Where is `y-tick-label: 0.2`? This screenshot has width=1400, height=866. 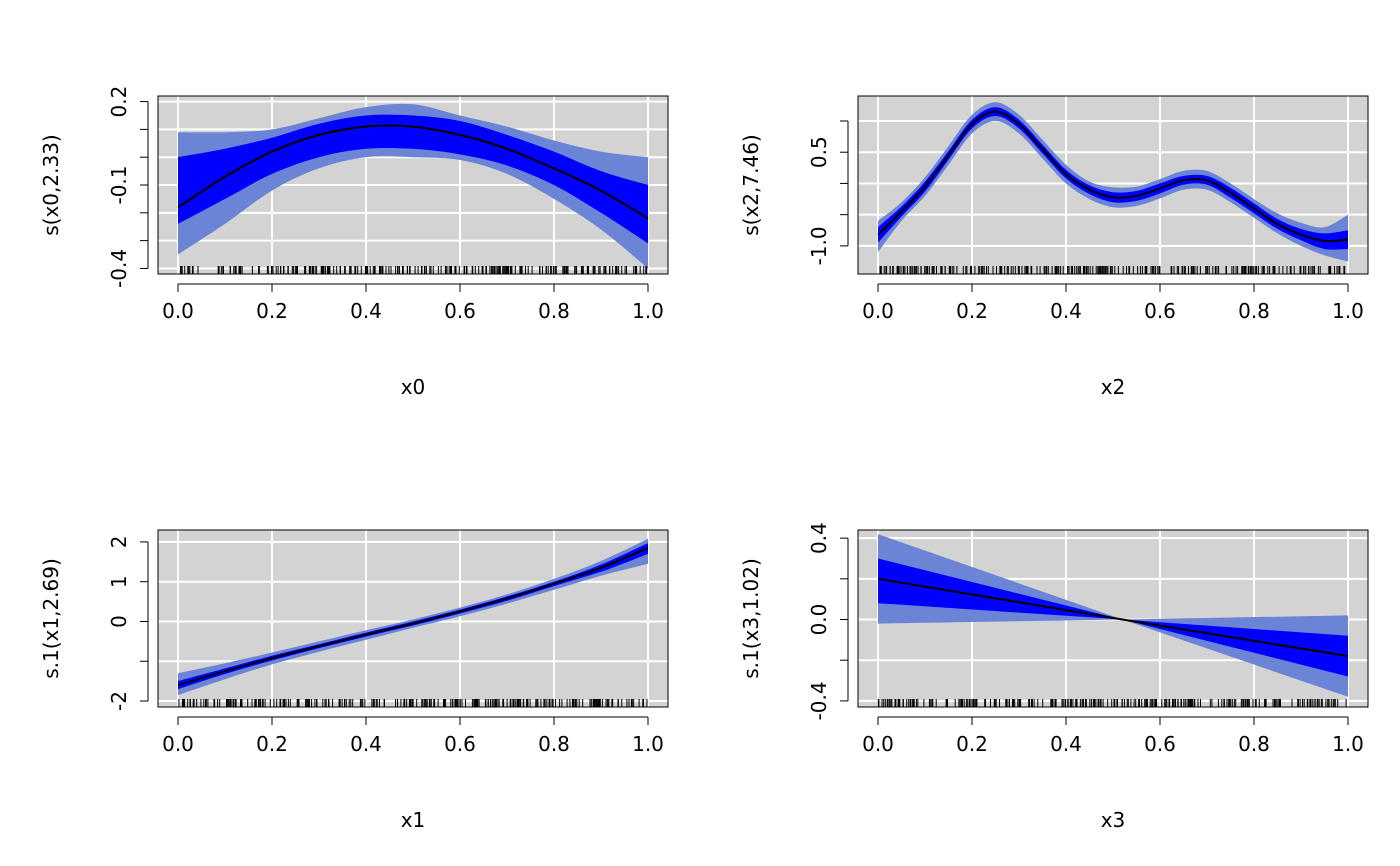
y-tick-label: 0.2 is located at coordinates (119, 102).